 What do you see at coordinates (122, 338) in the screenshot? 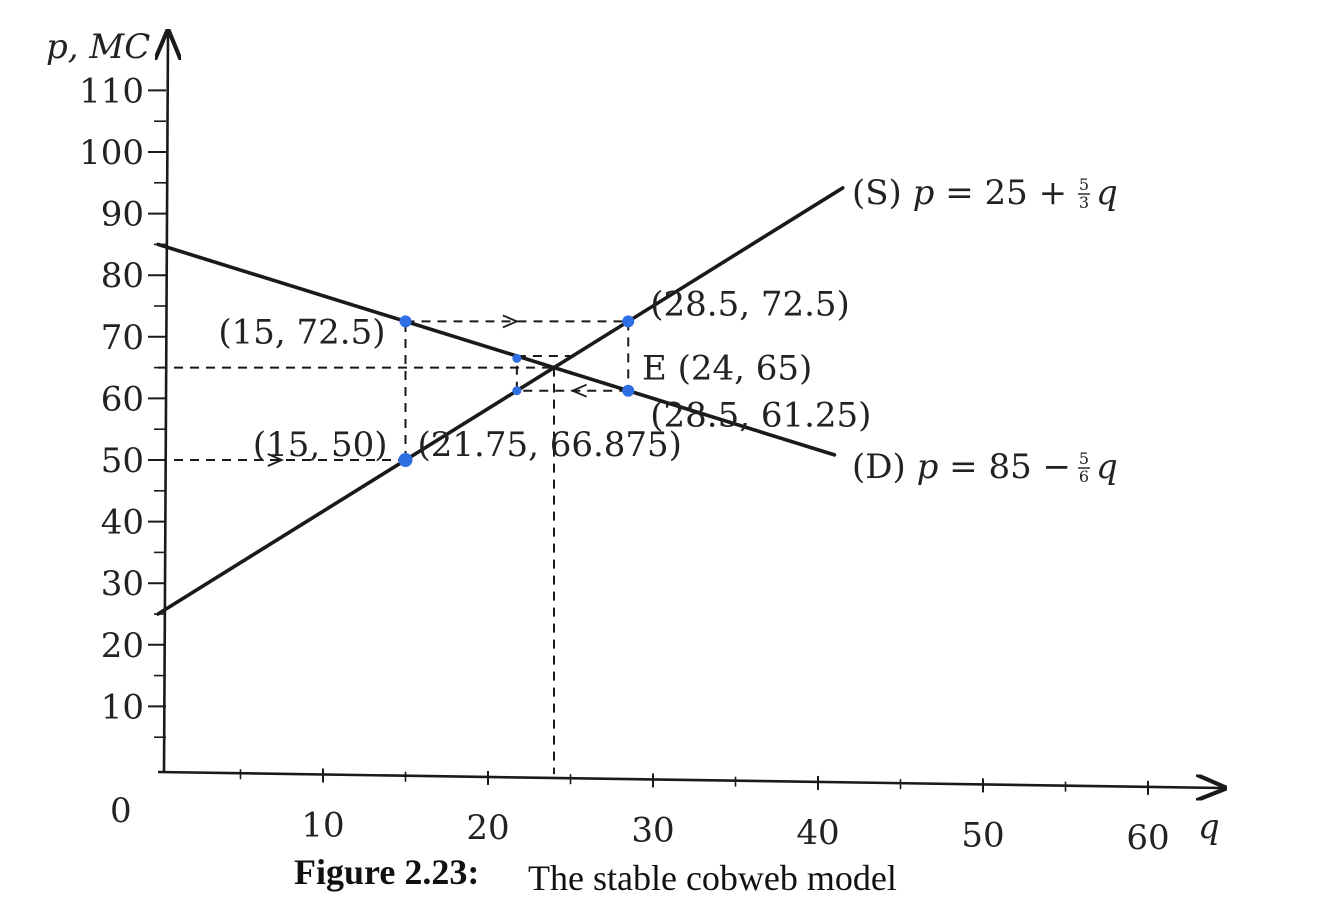
I see `y-tick-label-70: 70` at bounding box center [122, 338].